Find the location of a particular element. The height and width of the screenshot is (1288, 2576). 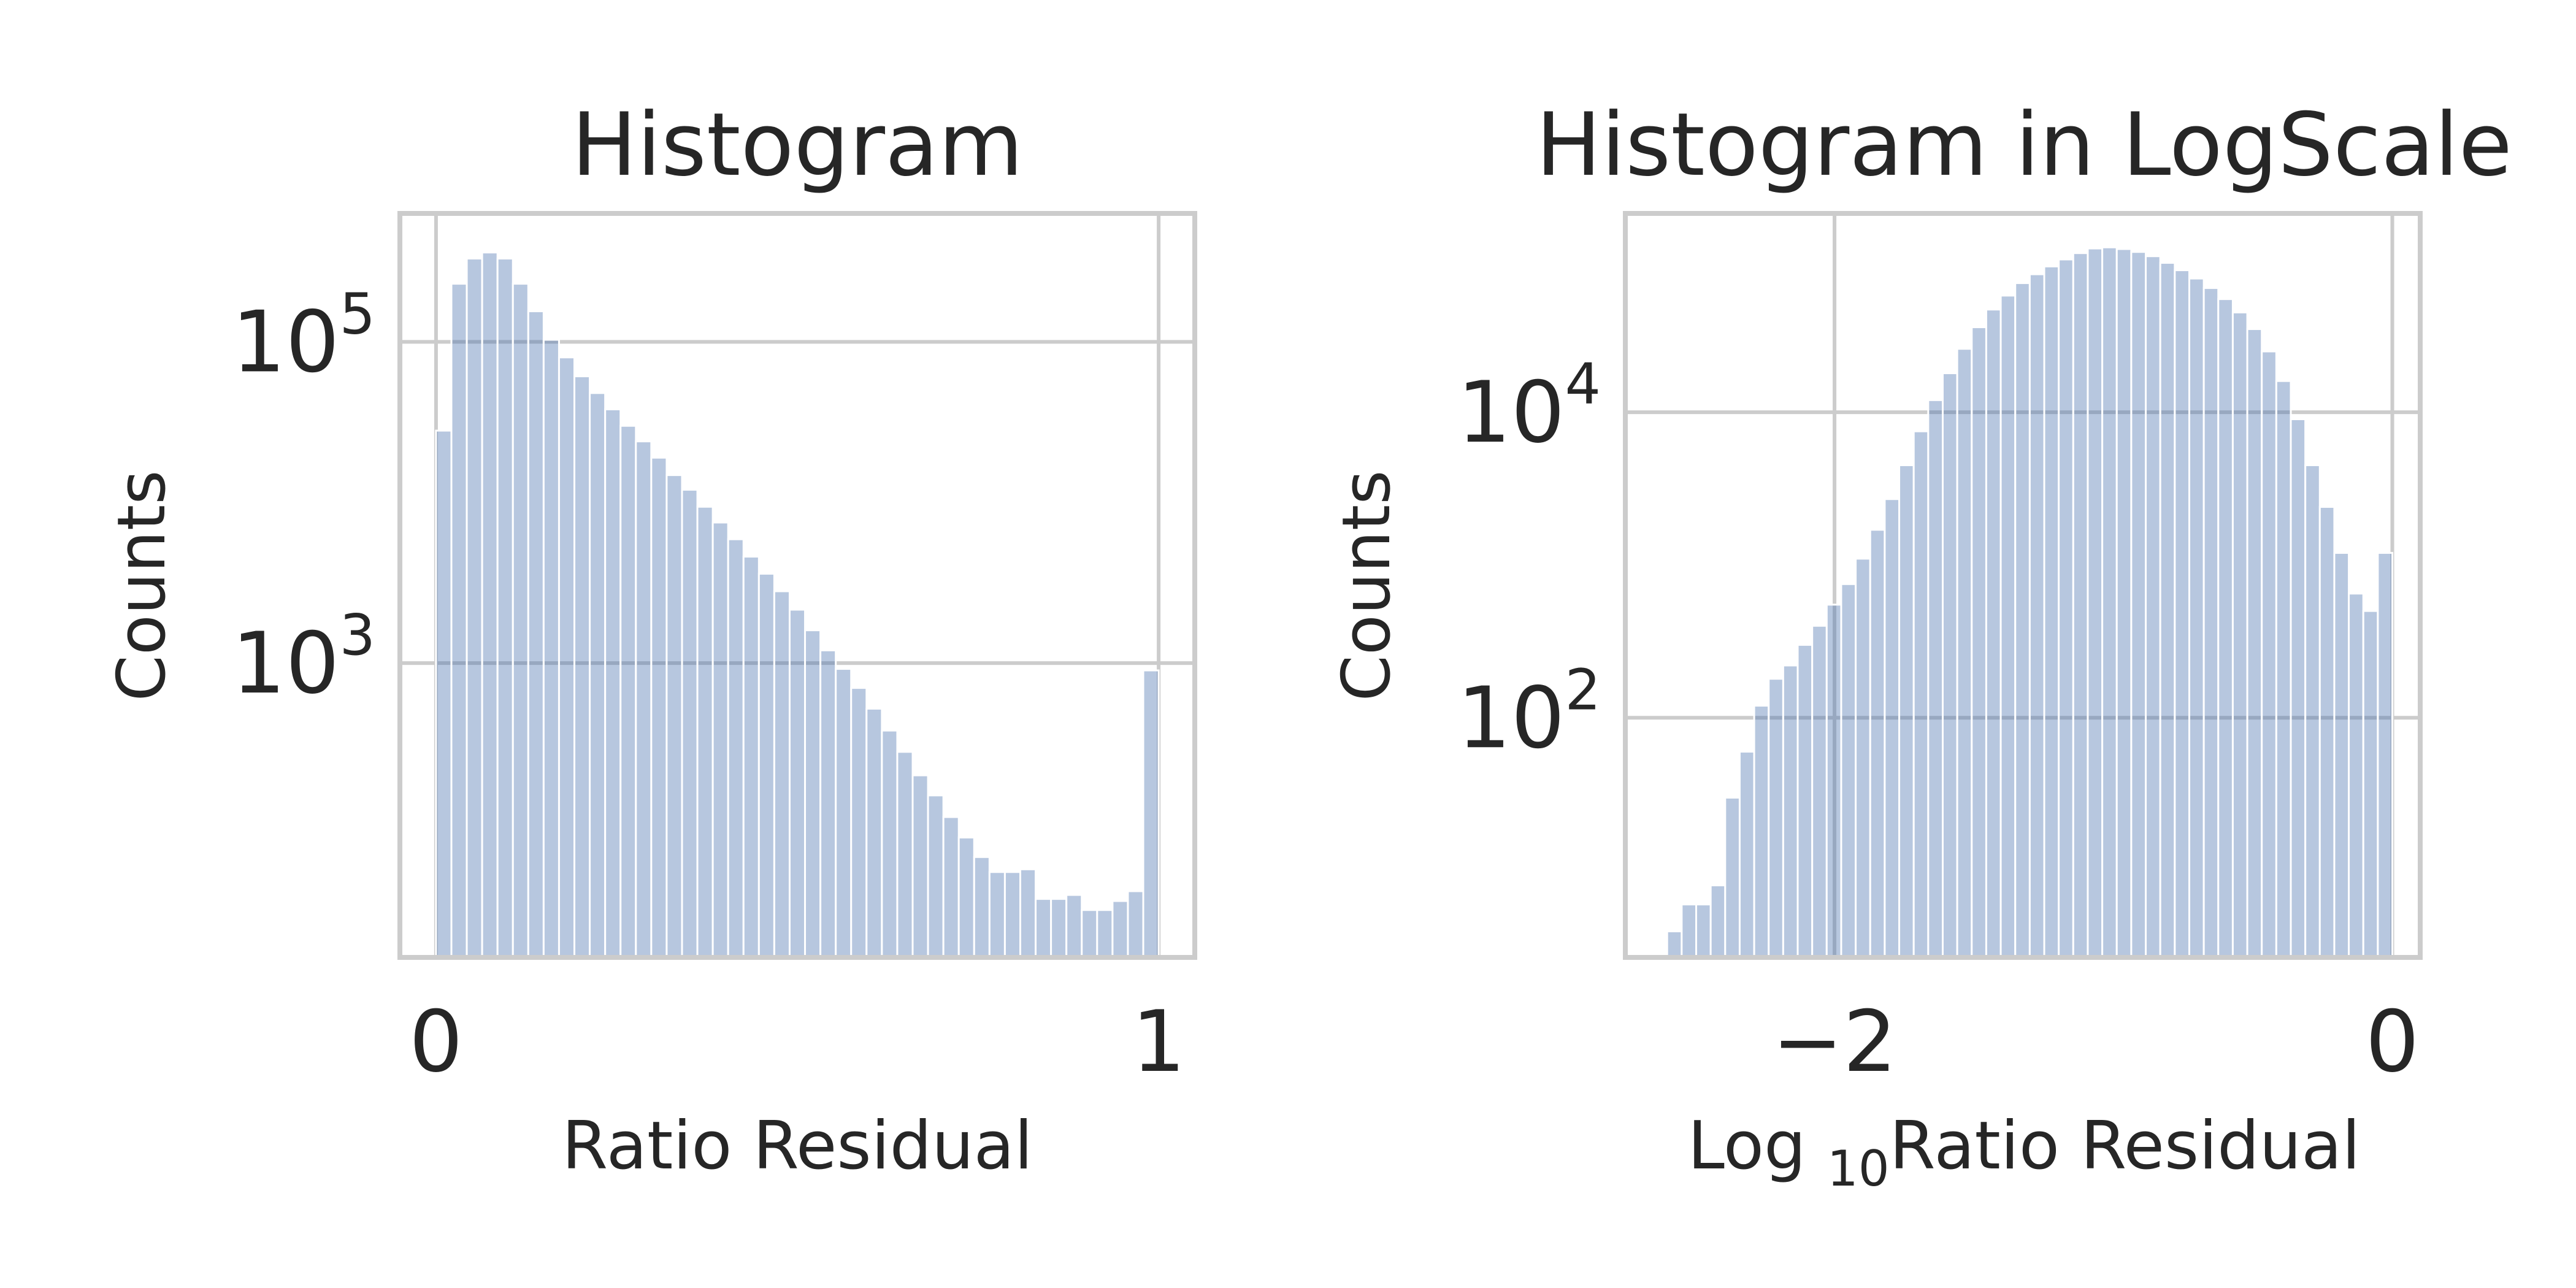

x-axis-label-log: Log is located at coordinates (1747, 1146).